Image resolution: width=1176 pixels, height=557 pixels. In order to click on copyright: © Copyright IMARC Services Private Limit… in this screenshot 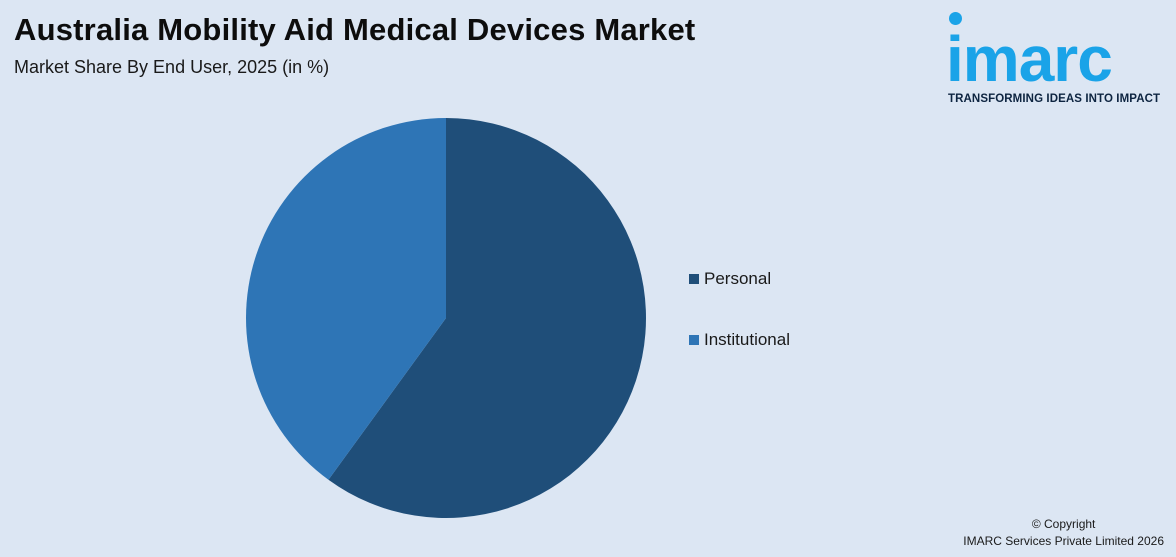, I will do `click(1063, 533)`.